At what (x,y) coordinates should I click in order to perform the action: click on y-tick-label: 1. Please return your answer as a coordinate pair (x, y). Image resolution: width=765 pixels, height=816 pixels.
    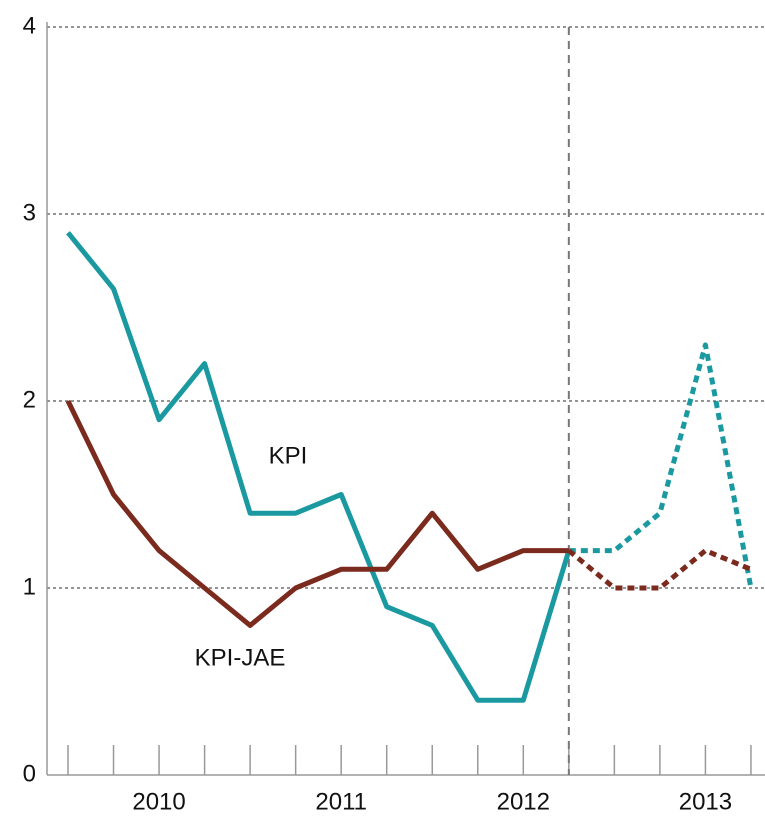
    Looking at the image, I should click on (29, 586).